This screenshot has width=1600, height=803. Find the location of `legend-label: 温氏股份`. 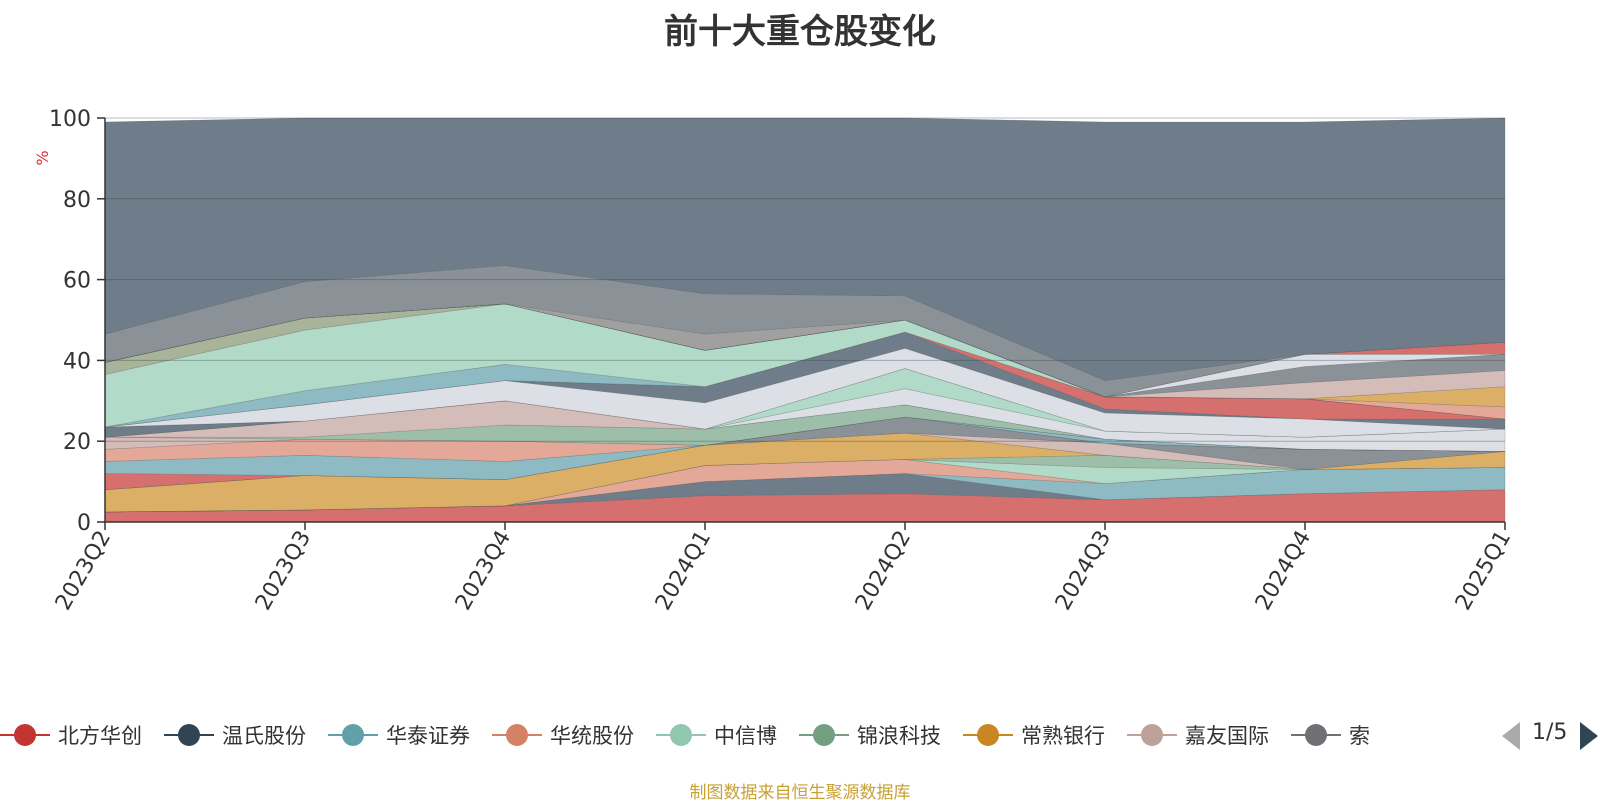

legend-label: 温氏股份 is located at coordinates (264, 736).